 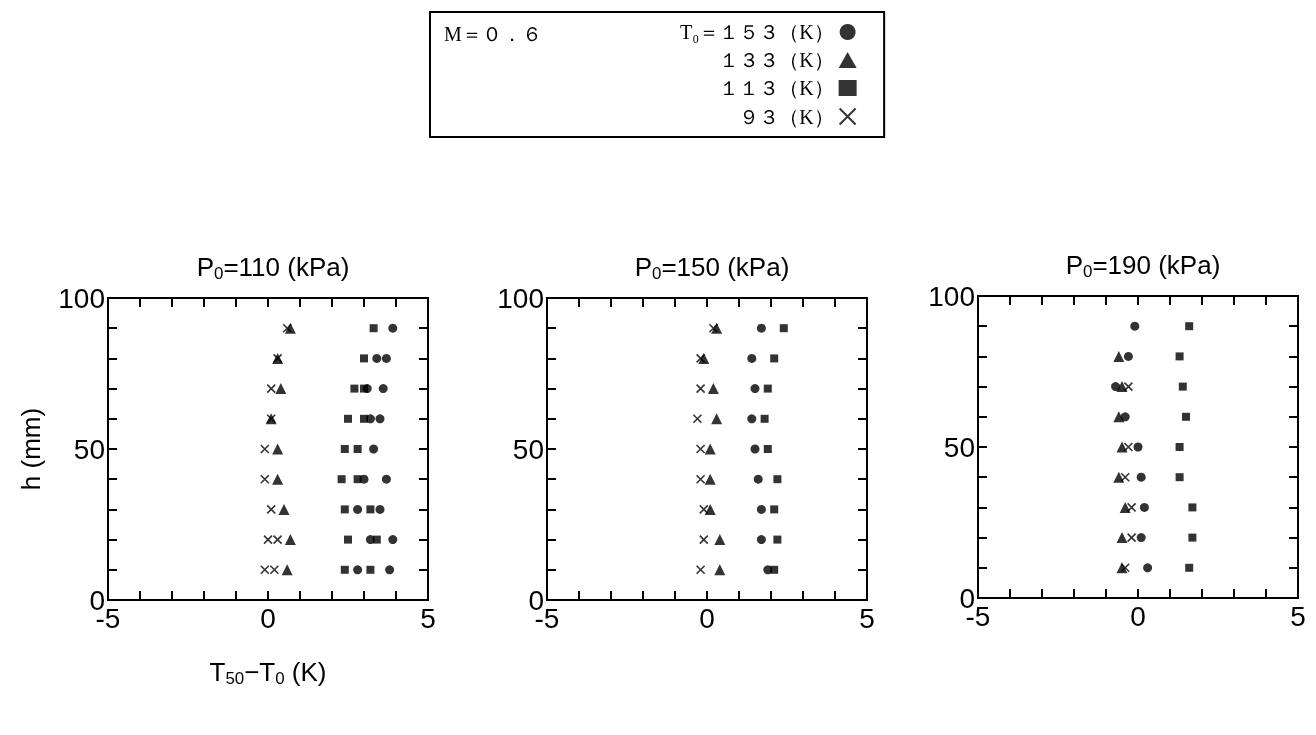 What do you see at coordinates (273, 267) in the screenshot?
I see `chart-title: P0=110 (kPa)` at bounding box center [273, 267].